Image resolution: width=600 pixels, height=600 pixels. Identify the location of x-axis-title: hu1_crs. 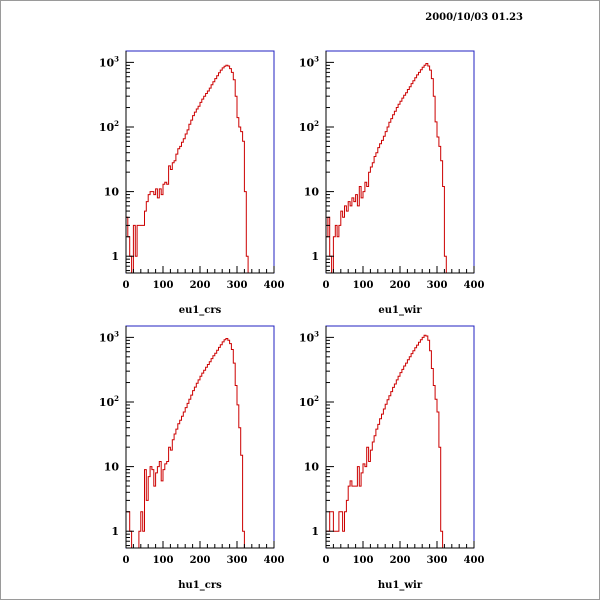
(200, 585).